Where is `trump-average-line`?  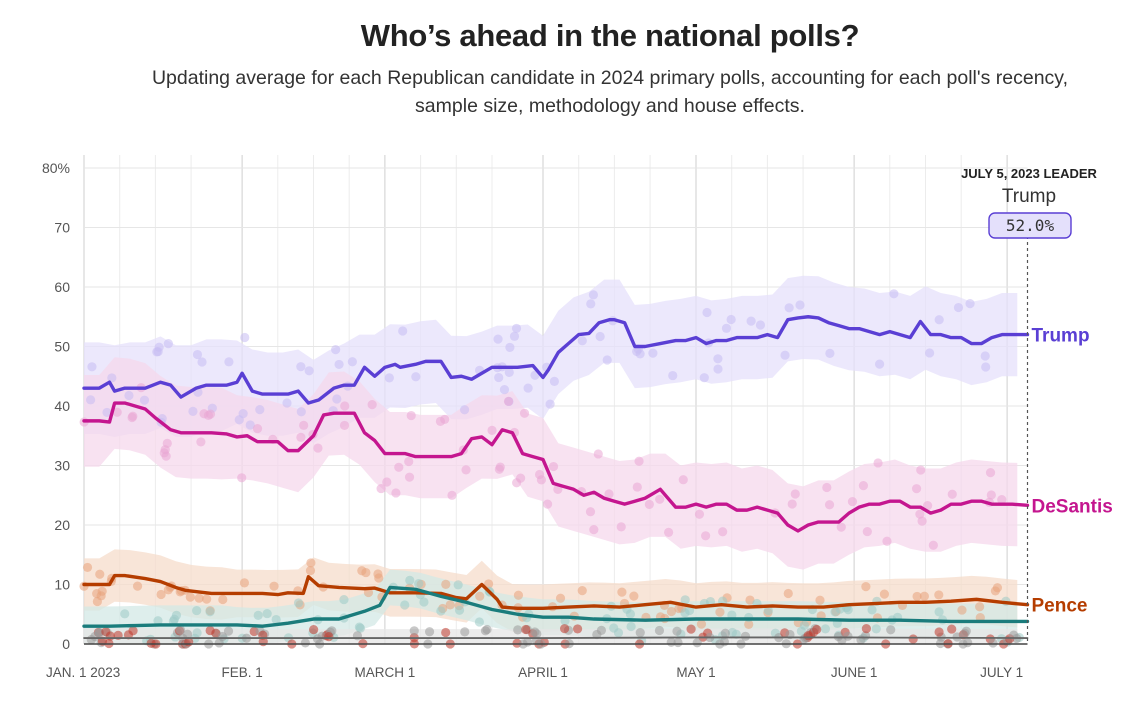 trump-average-line is located at coordinates (556, 360).